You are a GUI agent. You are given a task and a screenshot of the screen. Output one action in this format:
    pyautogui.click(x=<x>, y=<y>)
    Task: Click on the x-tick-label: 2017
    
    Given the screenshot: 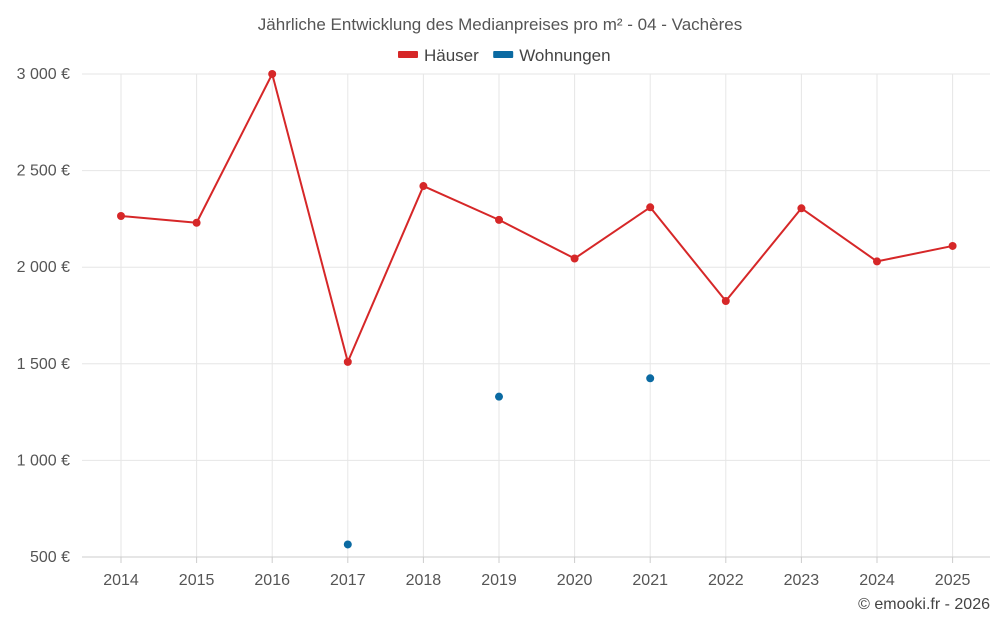 What is the action you would take?
    pyautogui.click(x=348, y=580)
    